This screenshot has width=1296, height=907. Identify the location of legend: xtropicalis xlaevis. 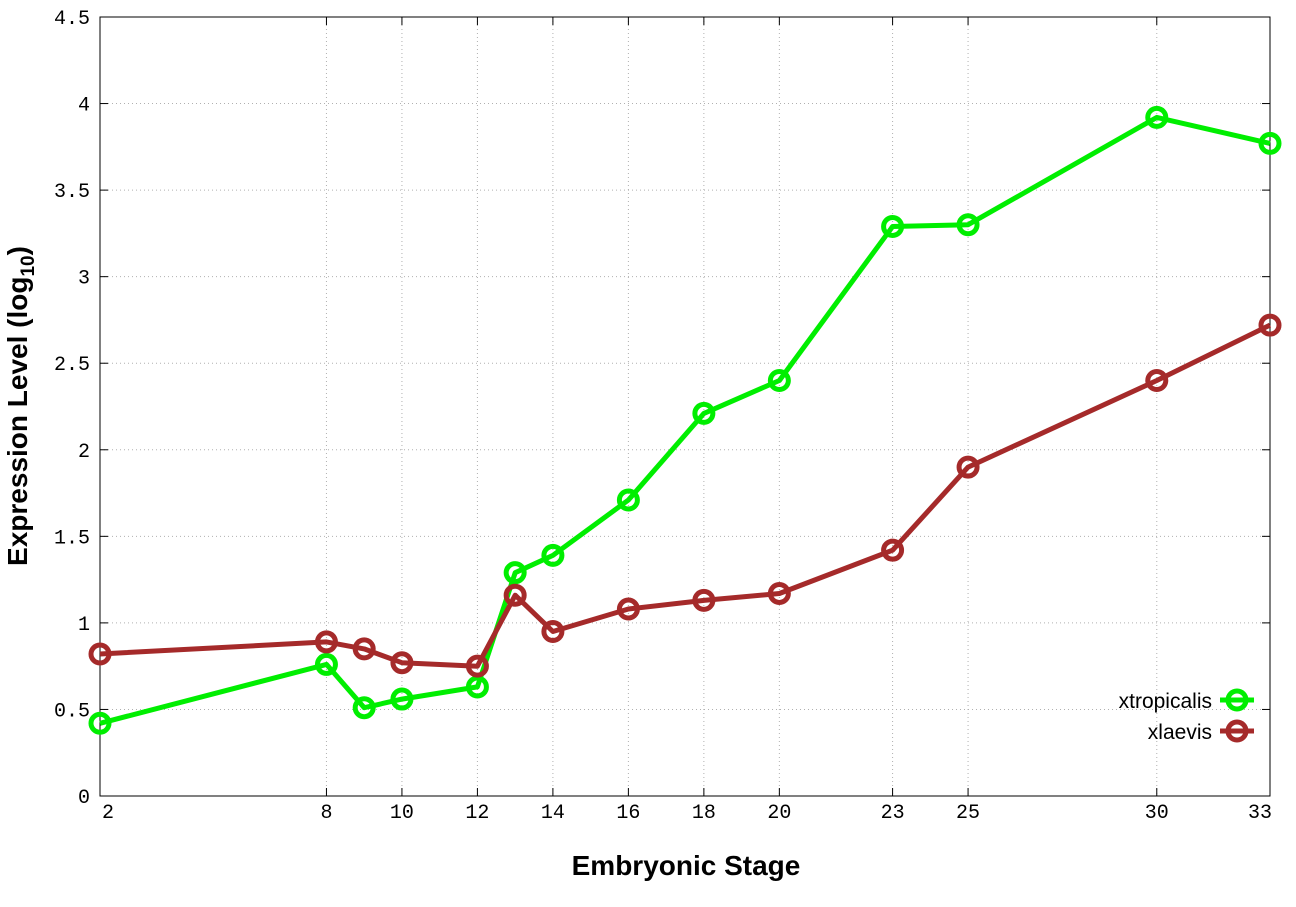
(1186, 716).